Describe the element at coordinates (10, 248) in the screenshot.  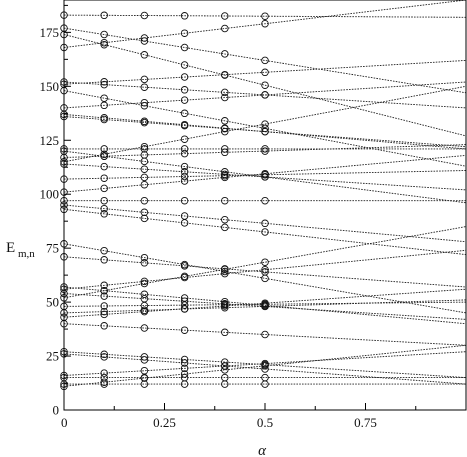
I see `y-axis-label: E` at that location.